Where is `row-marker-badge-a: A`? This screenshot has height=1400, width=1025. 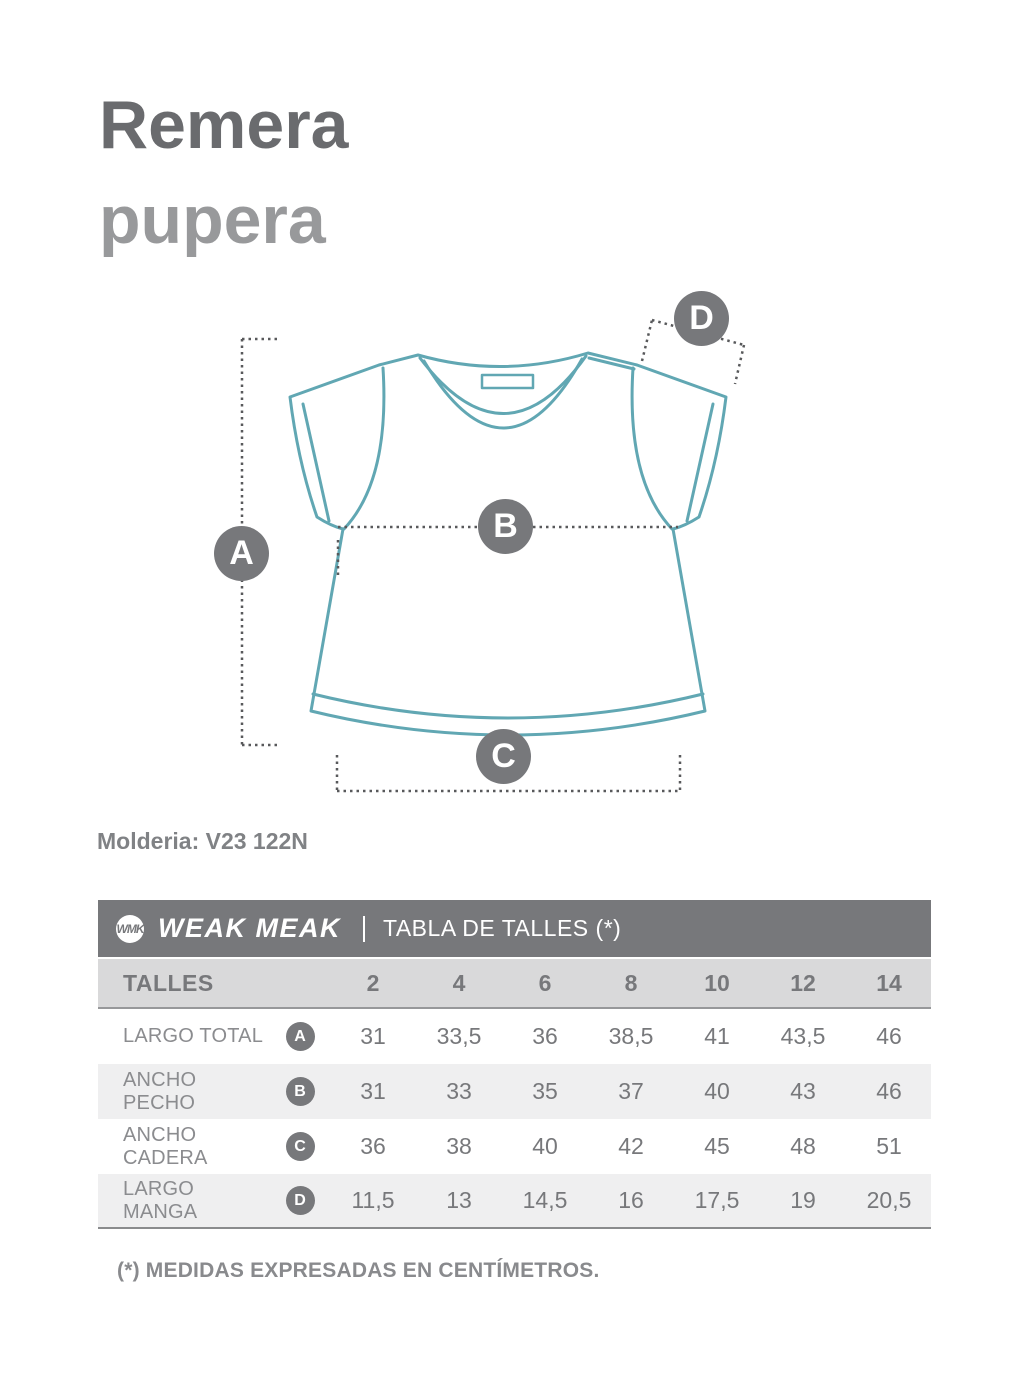
row-marker-badge-a: A is located at coordinates (300, 1036).